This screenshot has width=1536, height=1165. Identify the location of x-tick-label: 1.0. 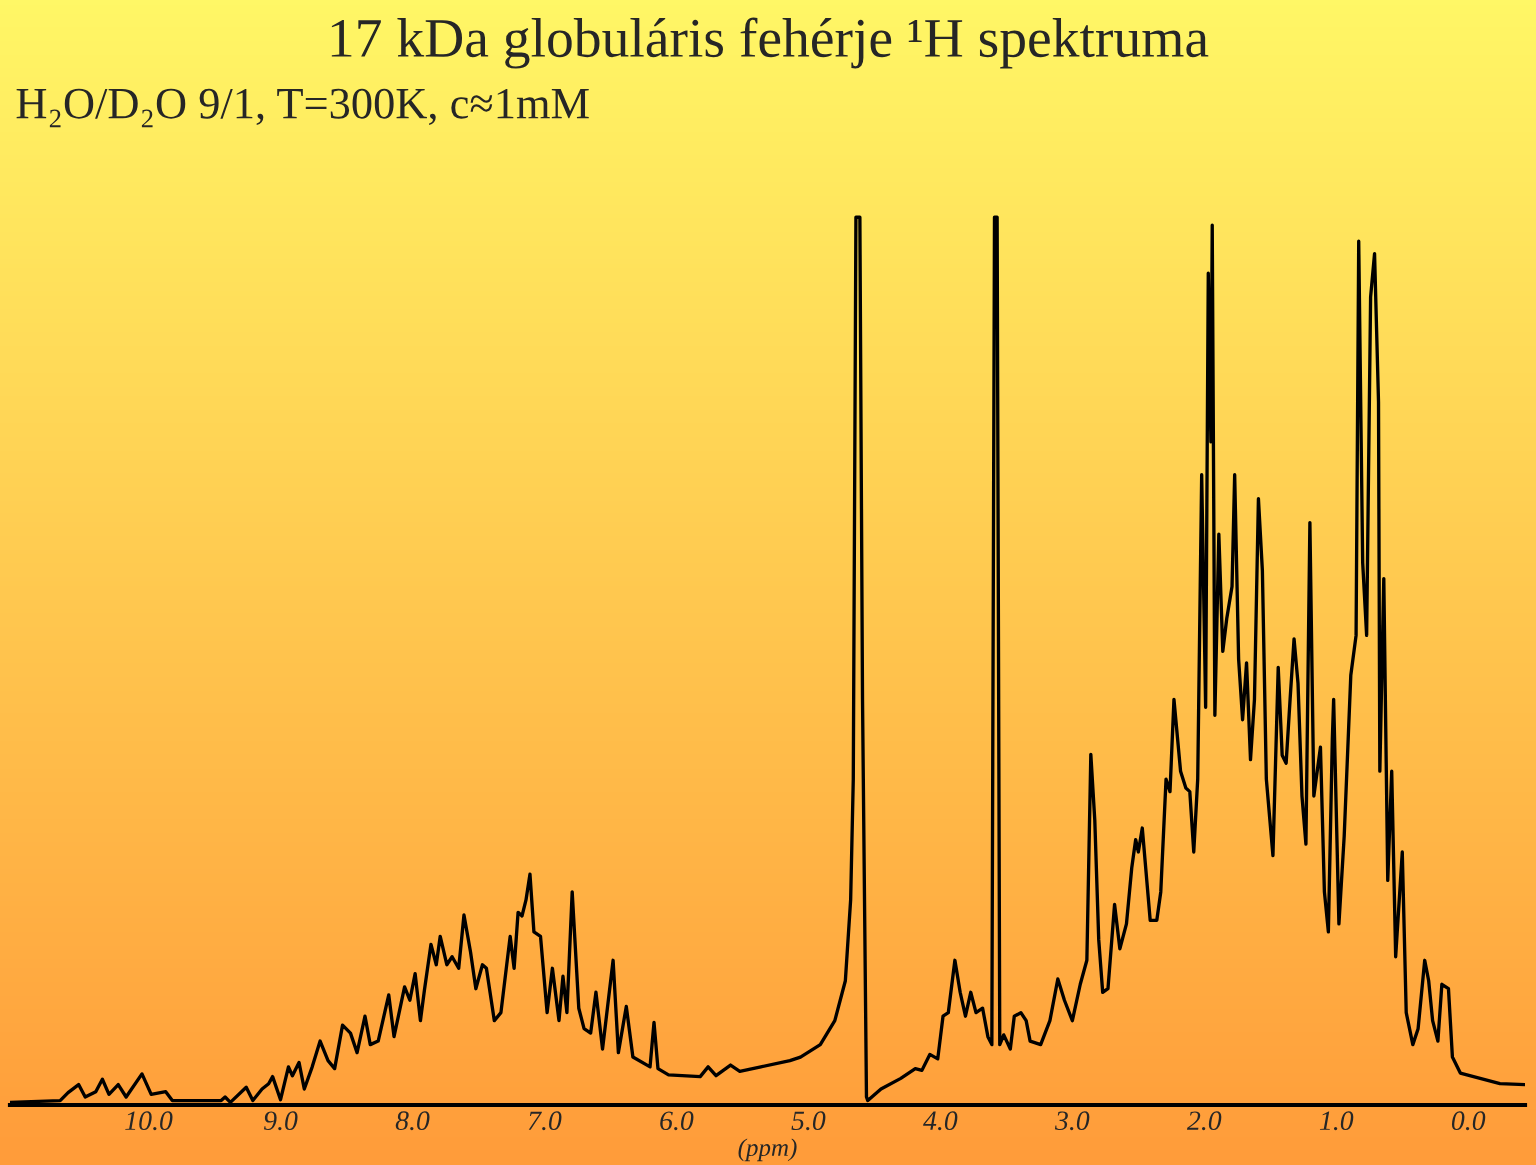
(1336, 1121).